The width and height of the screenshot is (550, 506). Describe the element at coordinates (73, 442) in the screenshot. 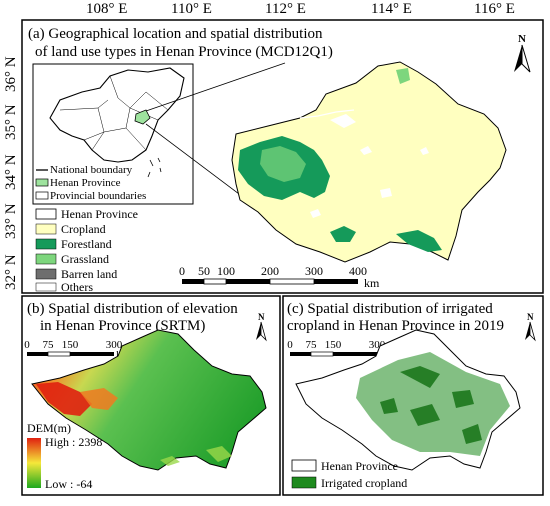

I see `dem-legend-high: High : 2398` at that location.